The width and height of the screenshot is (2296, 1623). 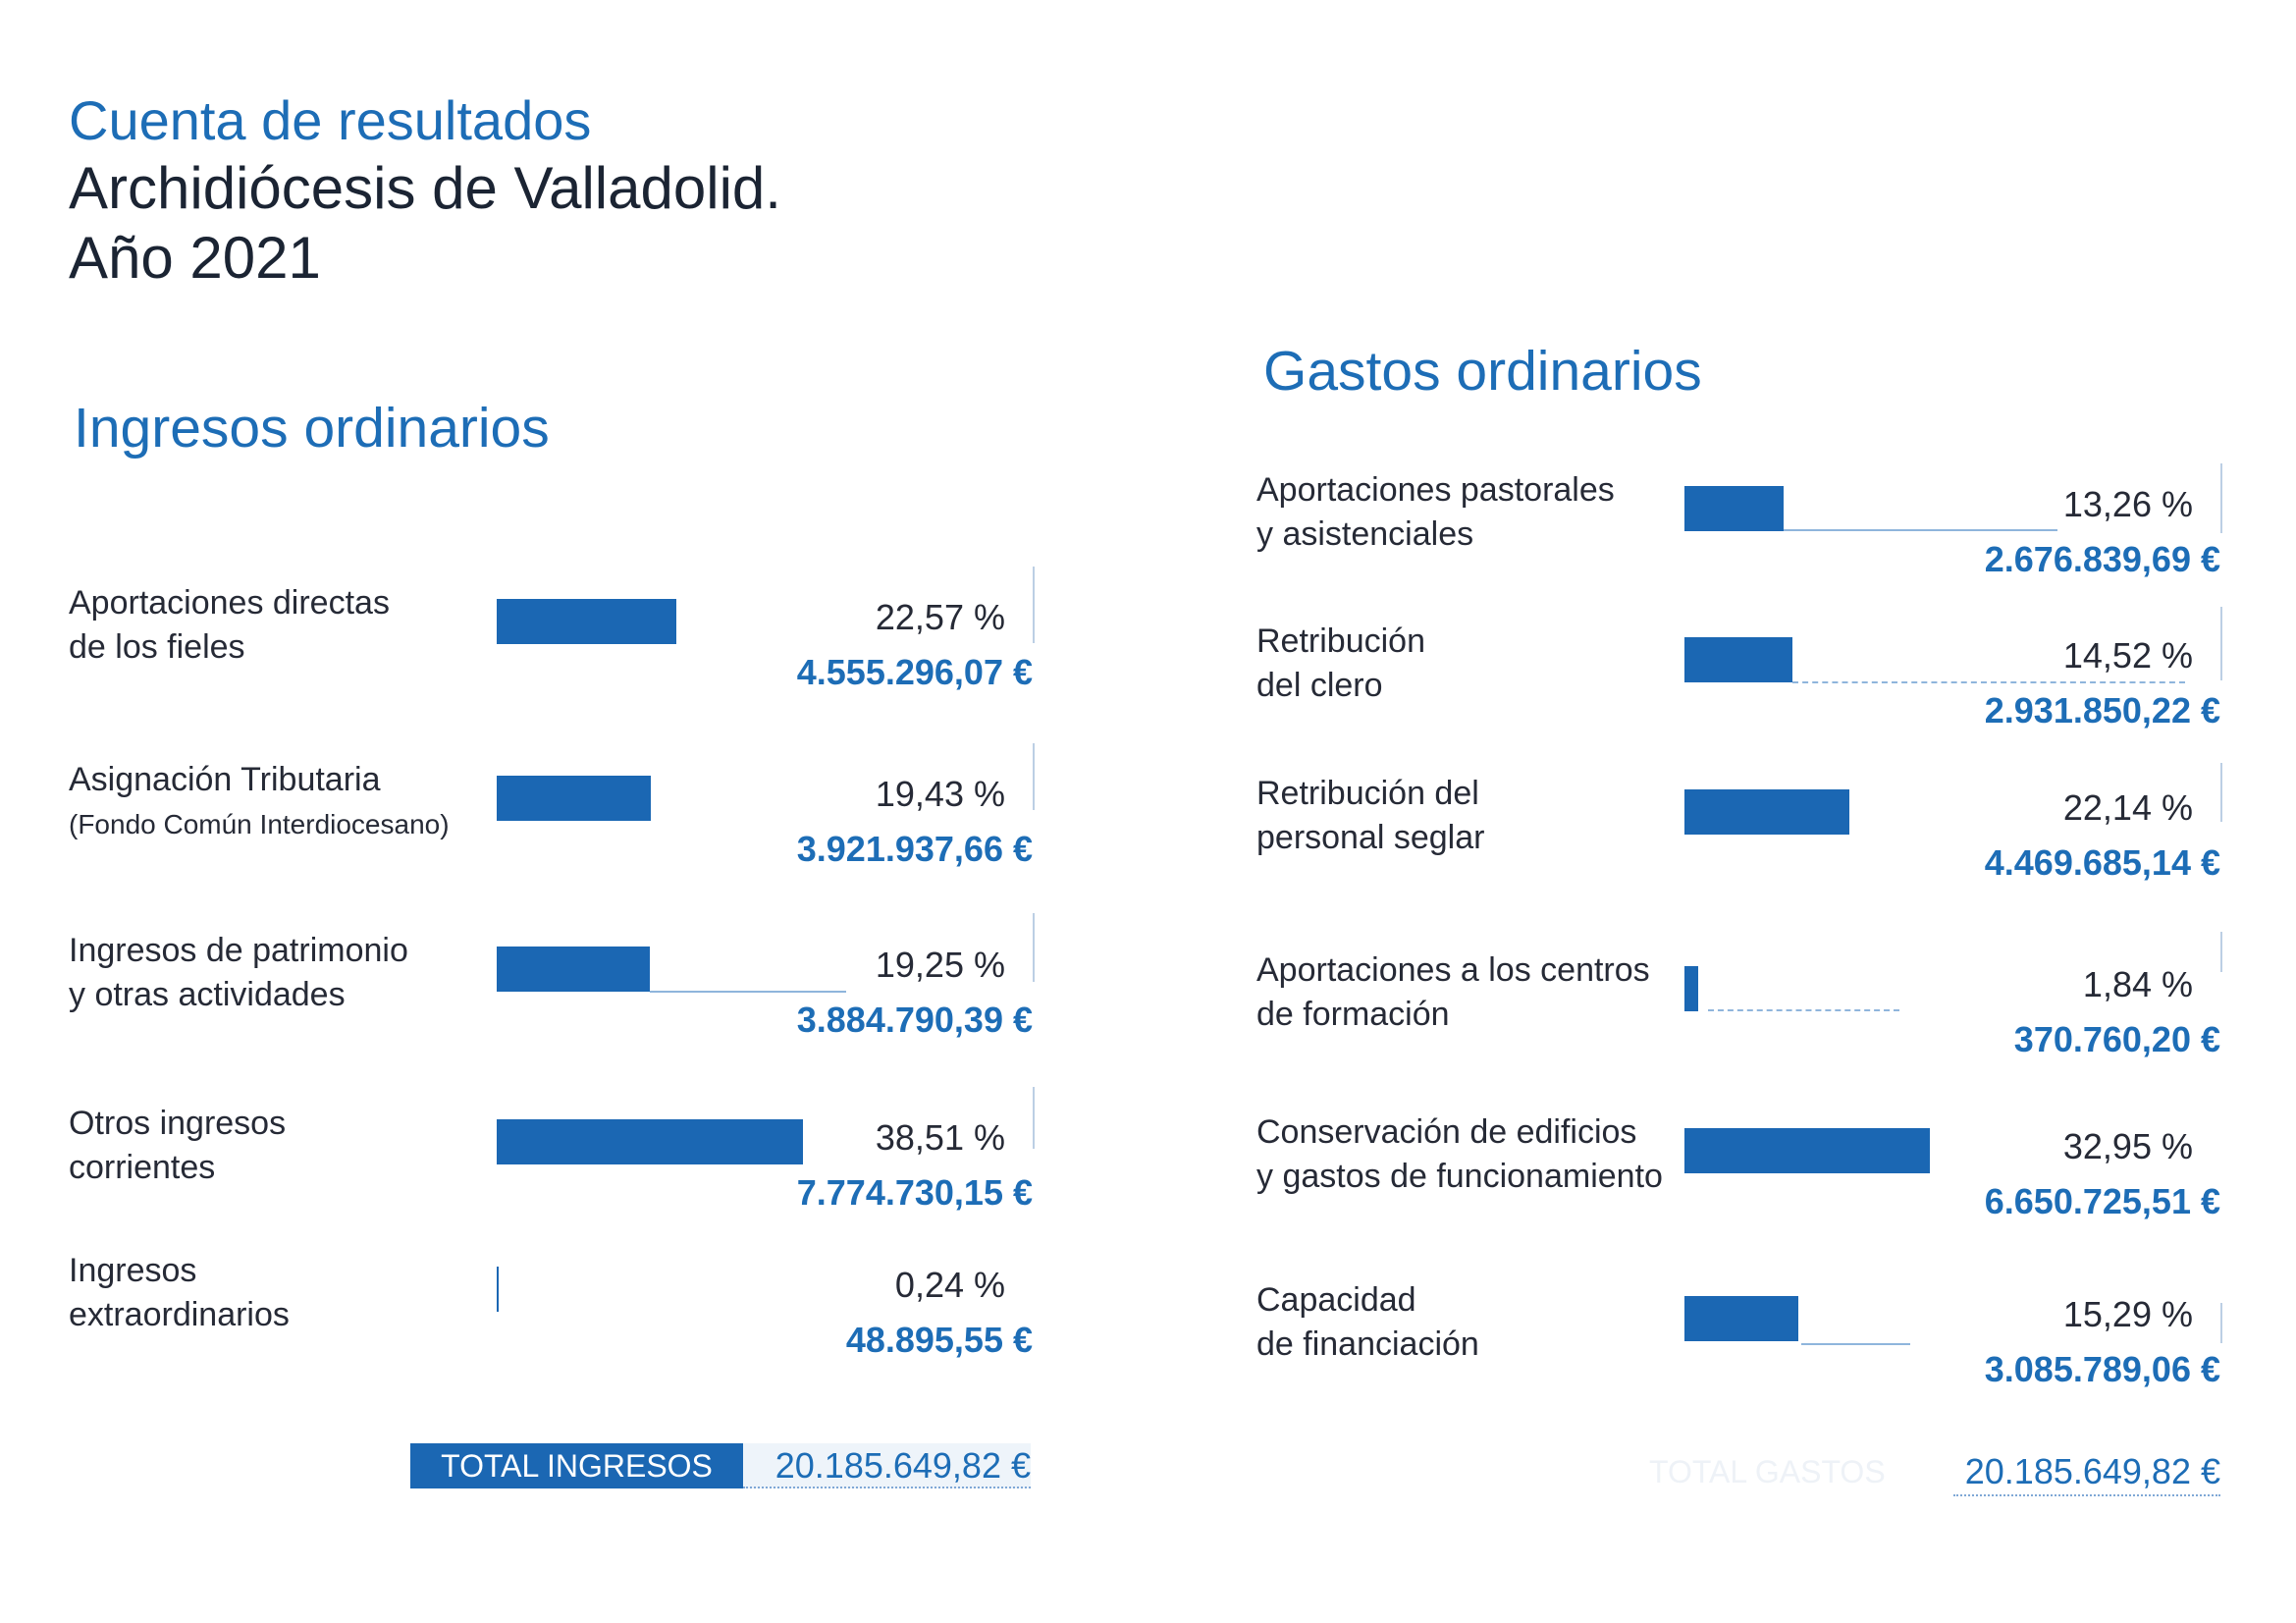 I want to click on total-expenses-label: TOTAL GASTOS, so click(x=1767, y=1471).